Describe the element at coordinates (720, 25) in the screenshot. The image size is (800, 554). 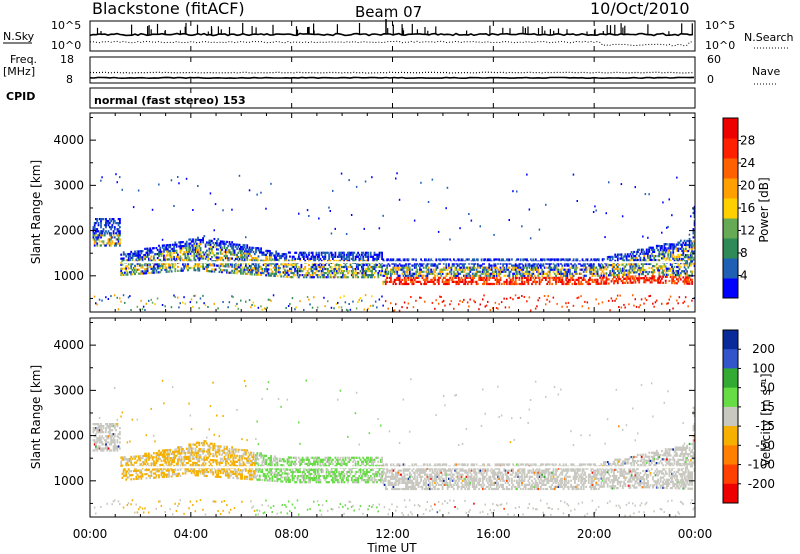
I see `nsky-right-tick-top: 10^5` at that location.